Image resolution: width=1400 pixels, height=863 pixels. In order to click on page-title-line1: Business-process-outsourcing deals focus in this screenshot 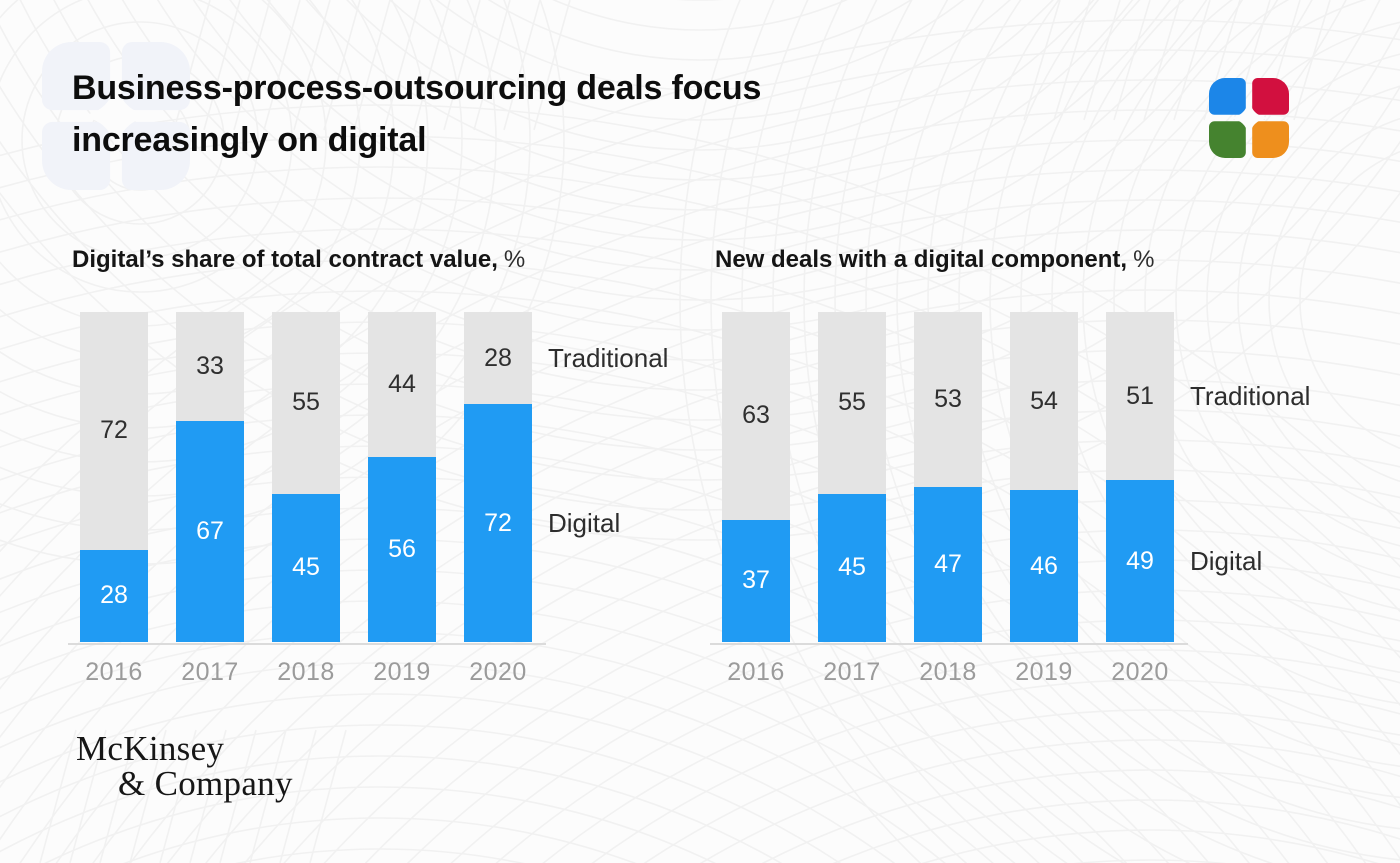, I will do `click(417, 88)`.